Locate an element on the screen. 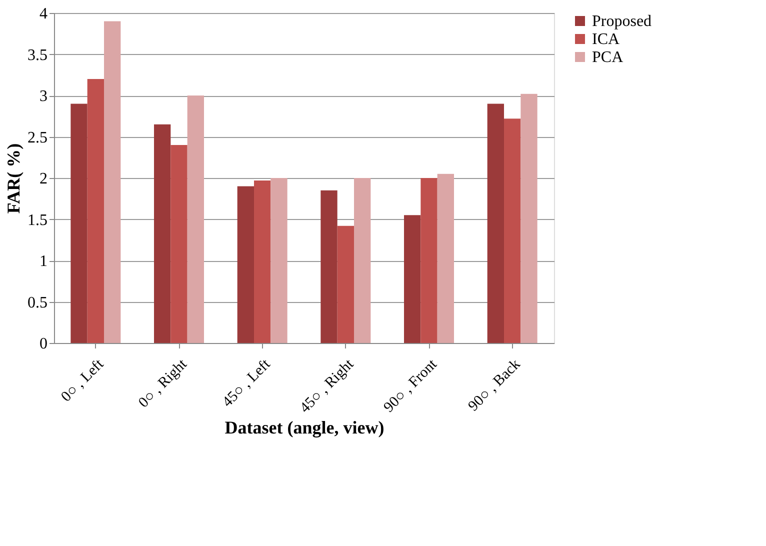  y-tick-label: 3 is located at coordinates (44, 96).